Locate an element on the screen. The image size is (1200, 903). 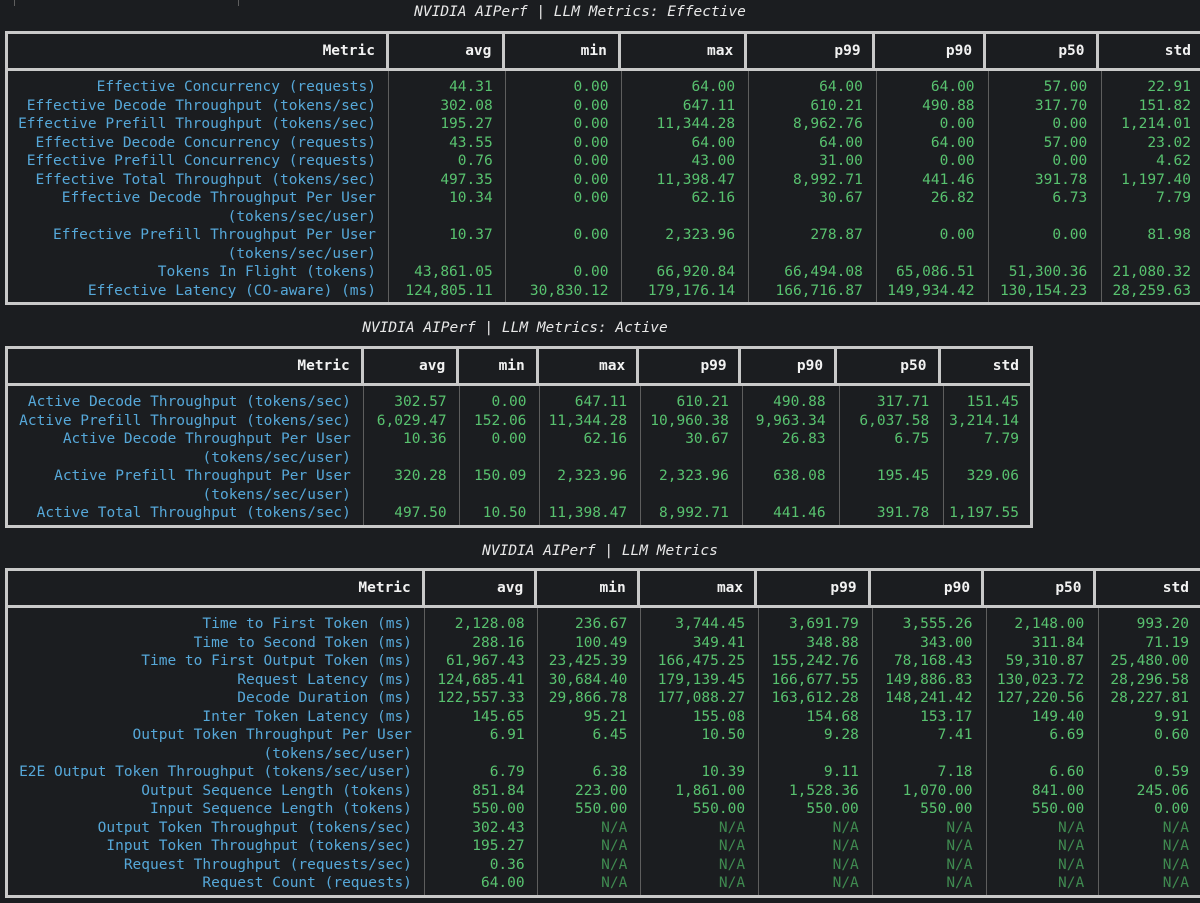
value-p50: 195.45 is located at coordinates (903, 476).